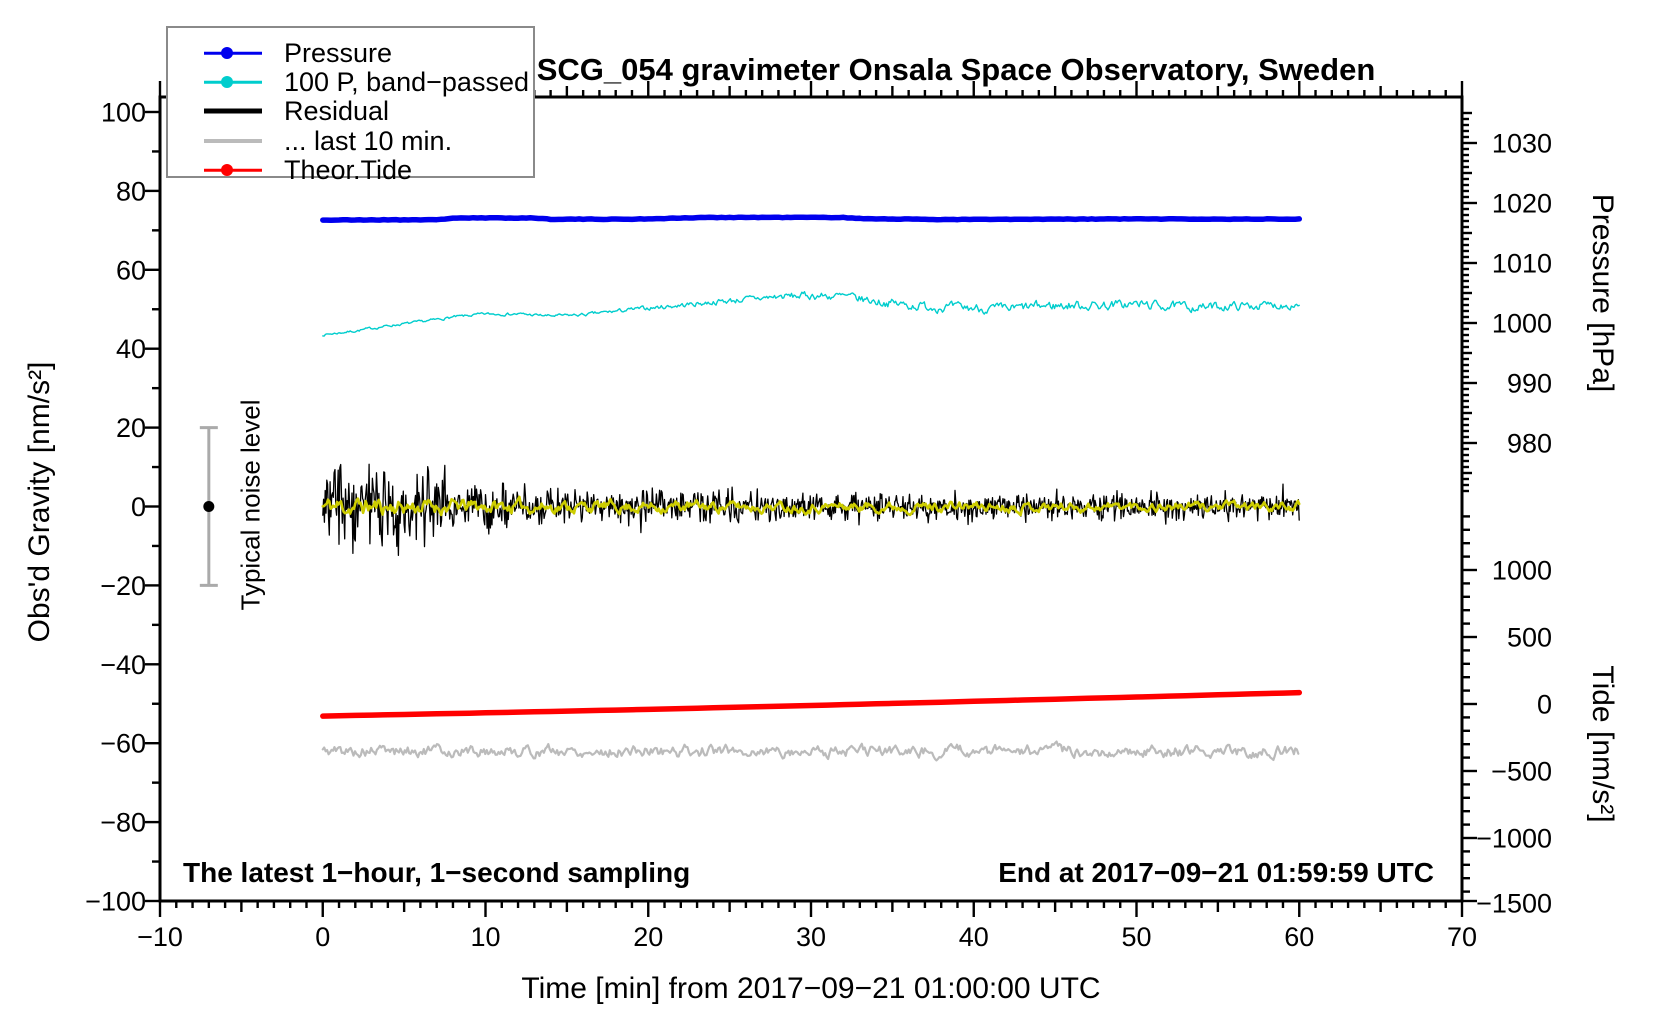 This screenshot has width=1660, height=1020. I want to click on pressure-tick-label: 1000, so click(1522, 324).